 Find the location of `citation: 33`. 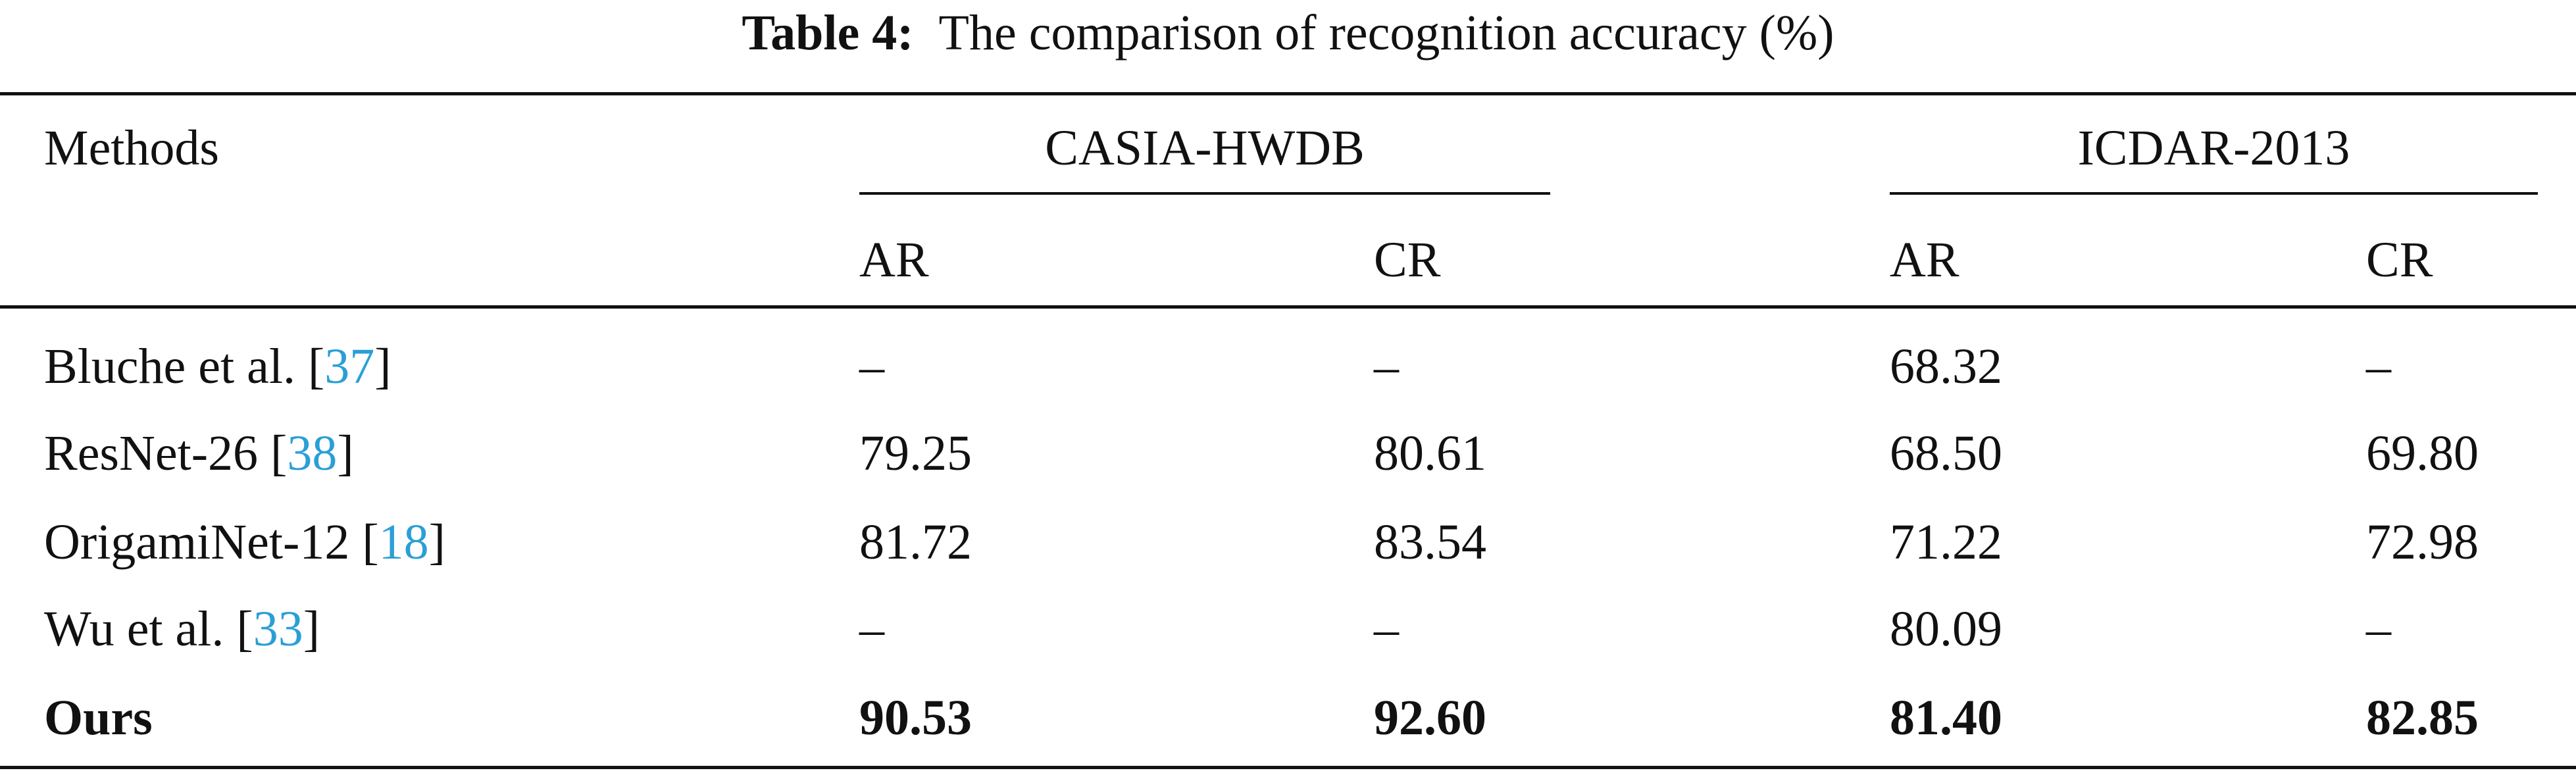

citation: 33 is located at coordinates (278, 629).